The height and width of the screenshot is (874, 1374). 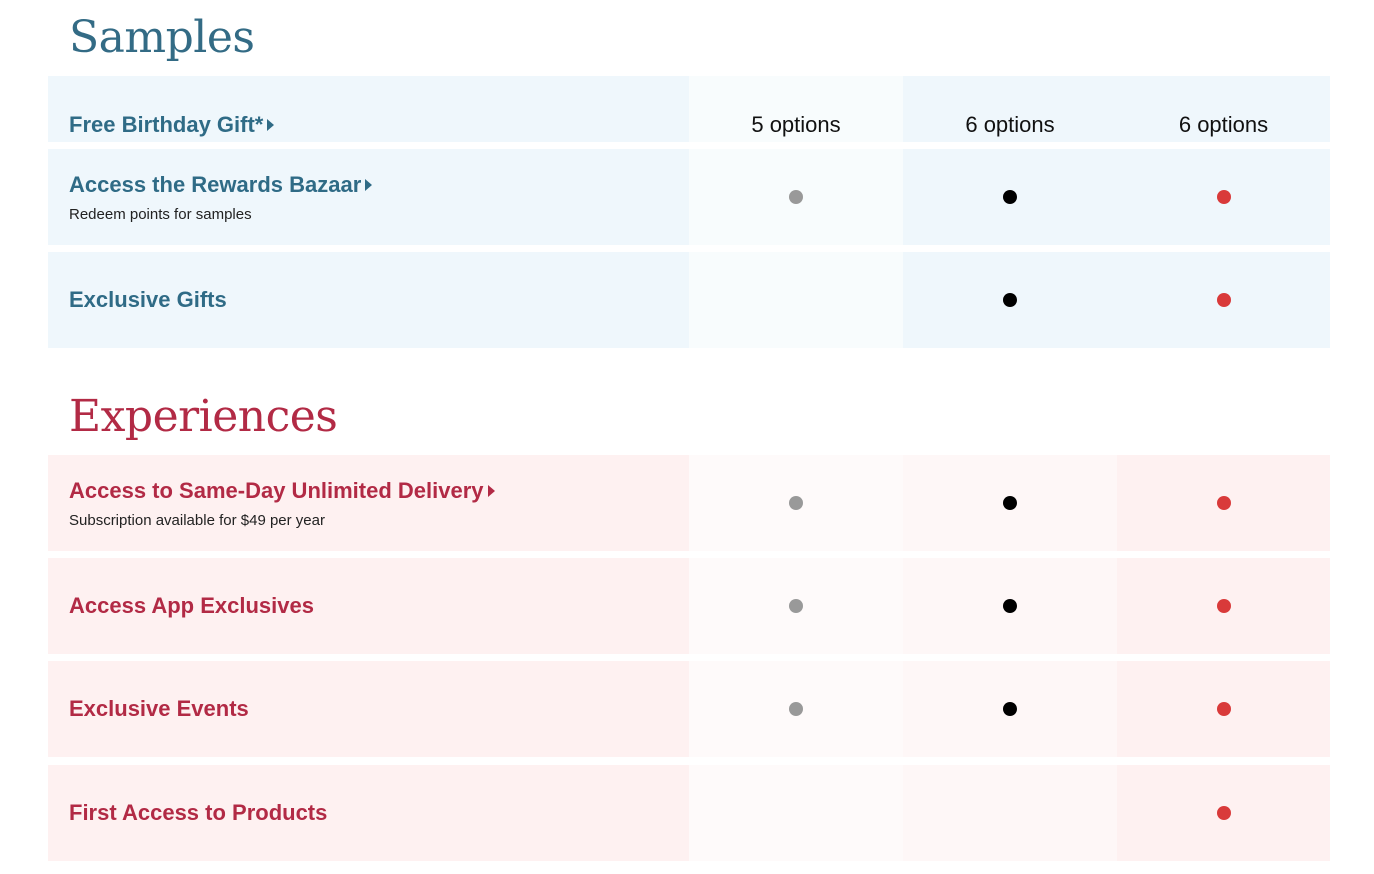 I want to click on benefit-label: Access the Rewards Bazaar, so click(x=215, y=184).